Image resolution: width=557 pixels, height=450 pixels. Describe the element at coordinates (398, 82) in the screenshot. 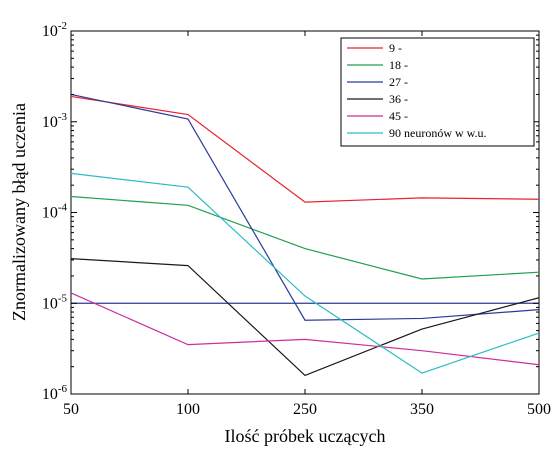

I see `legend-label-3: 27 -` at that location.